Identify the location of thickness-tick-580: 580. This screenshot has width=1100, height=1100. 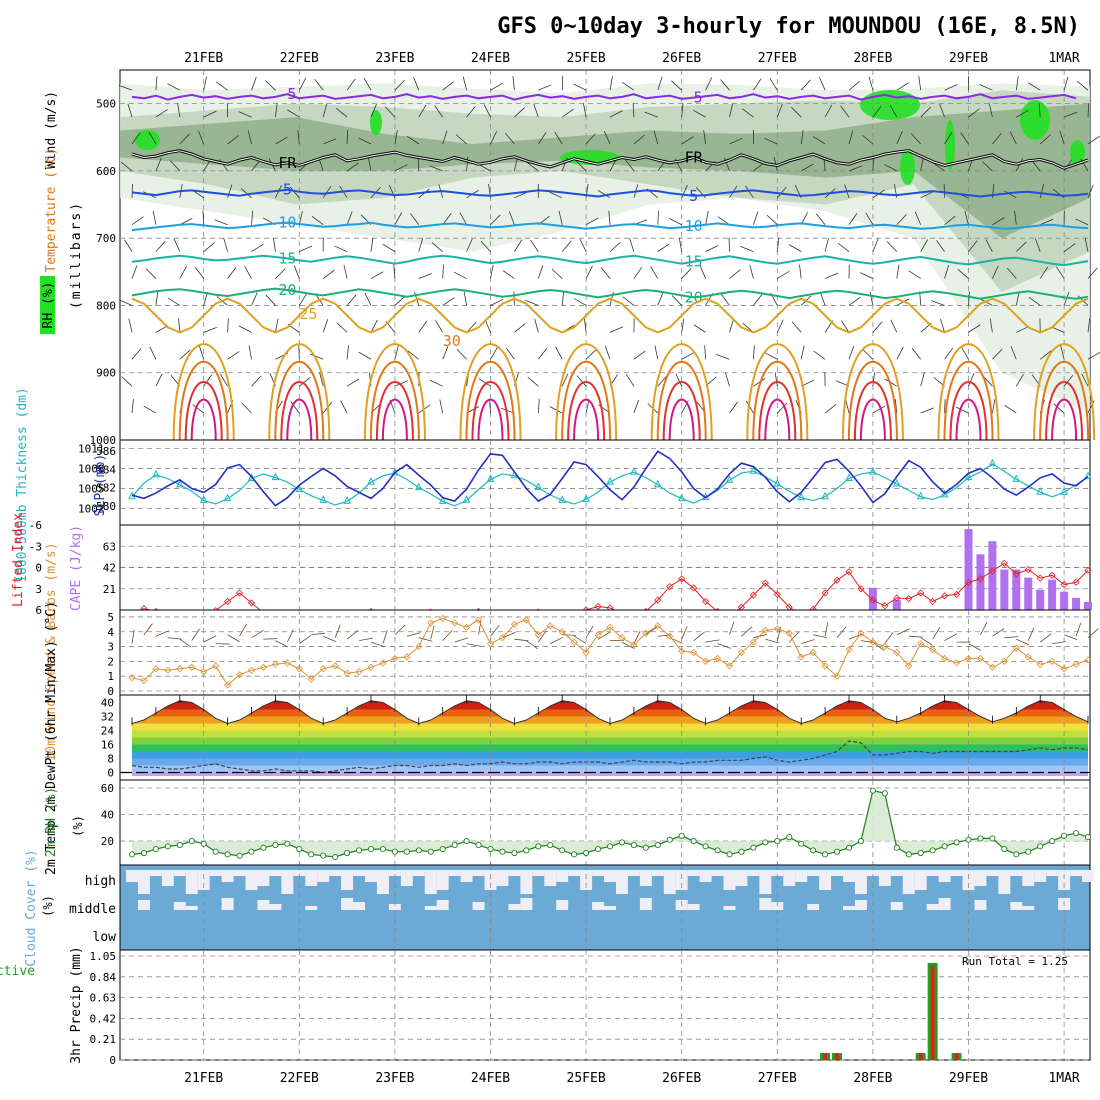
(106, 506).